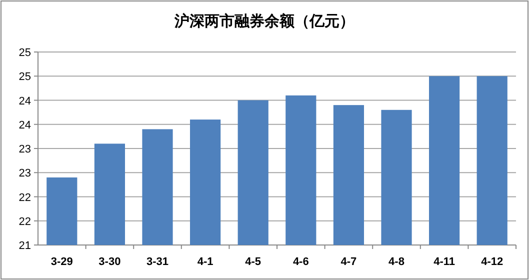  Describe the element at coordinates (109, 262) in the screenshot. I see `x-tick-label: 3-30` at that location.